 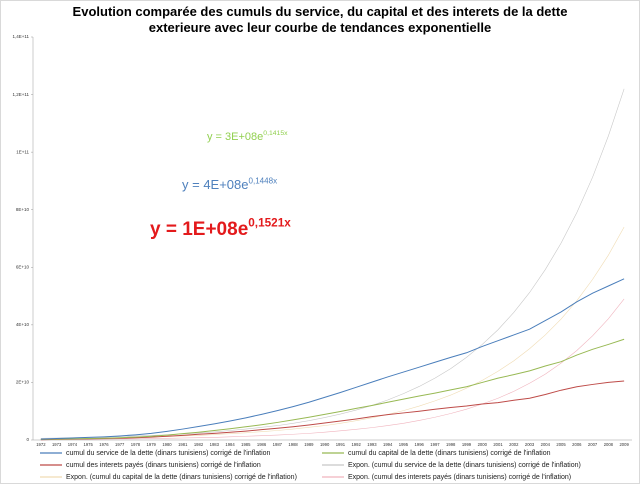 What do you see at coordinates (561, 444) in the screenshot?
I see `x-tick-label: 2005` at bounding box center [561, 444].